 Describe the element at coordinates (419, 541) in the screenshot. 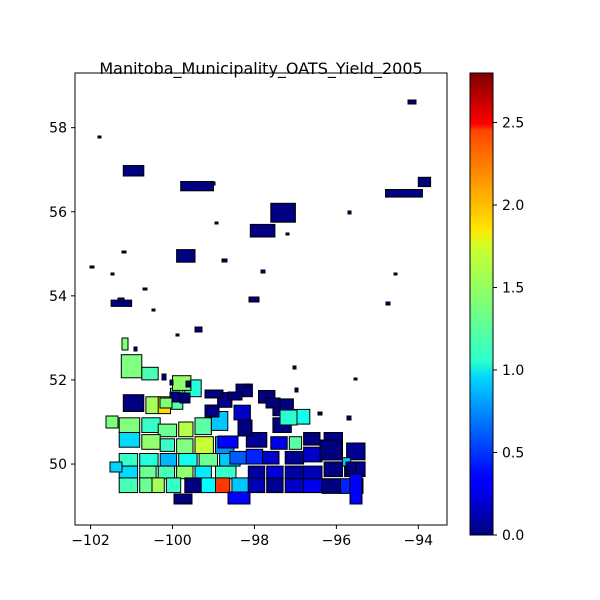

I see `x-tick-label: −94` at that location.